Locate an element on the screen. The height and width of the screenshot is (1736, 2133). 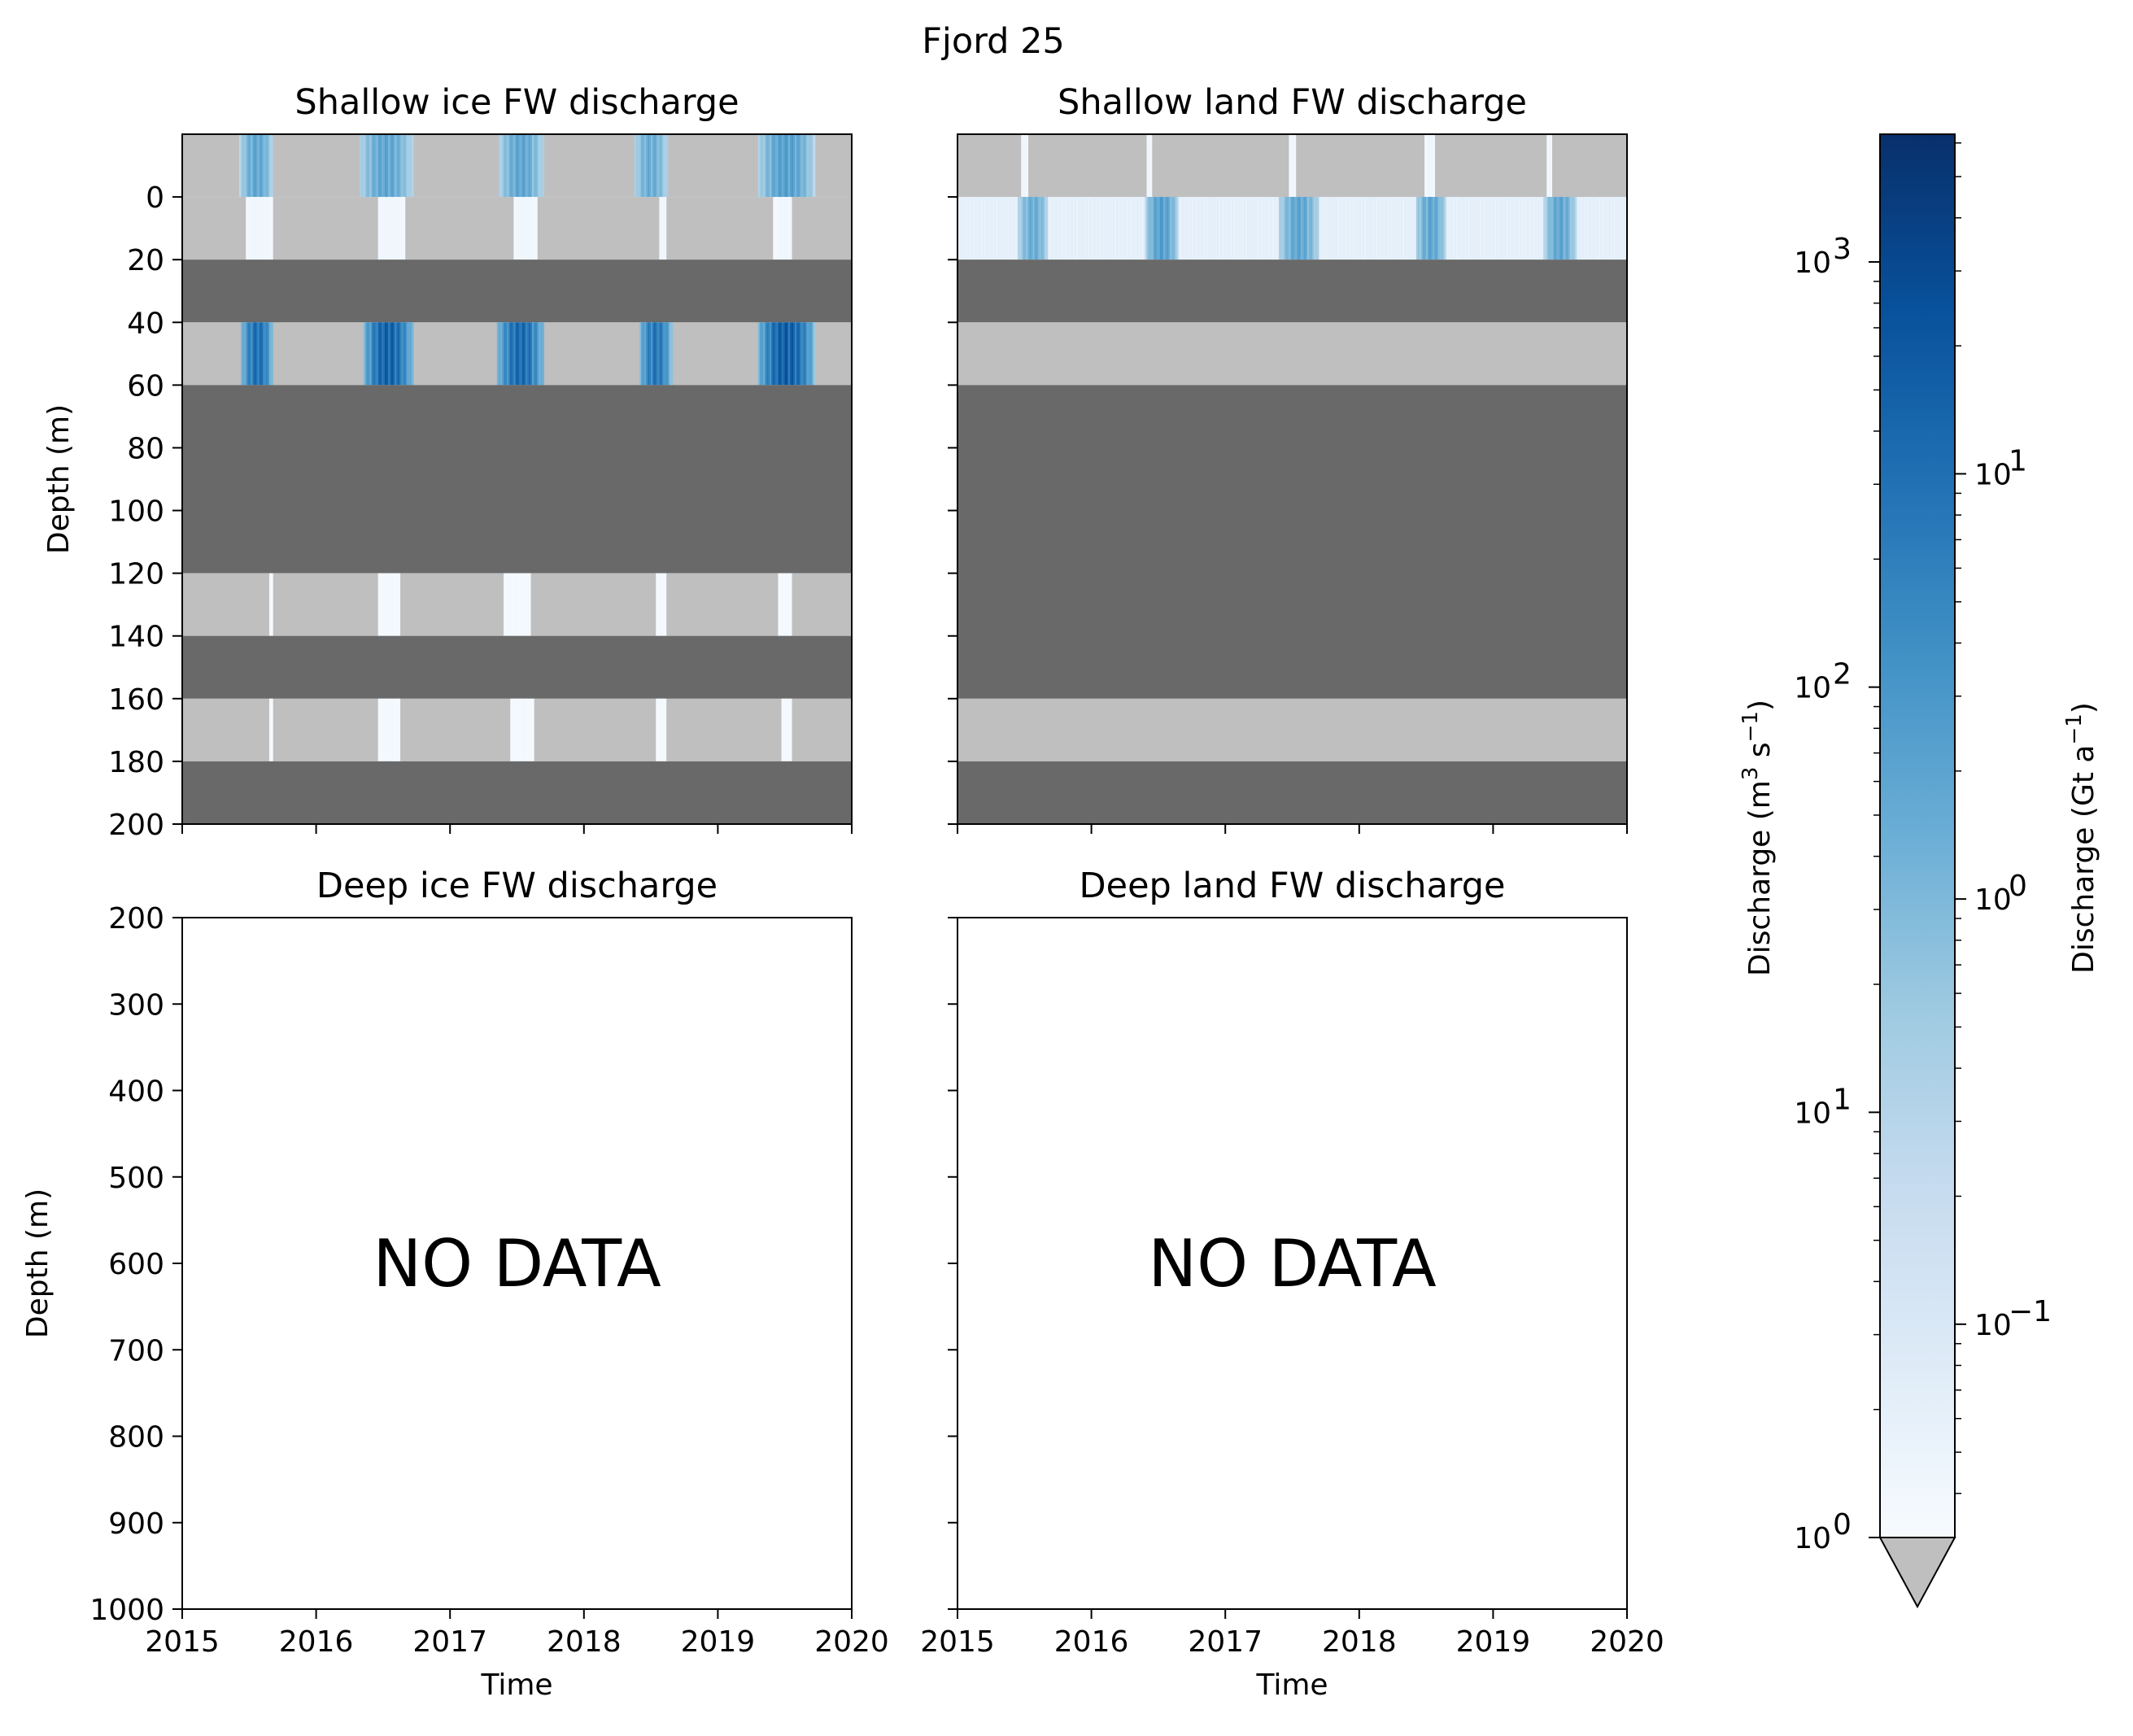
colorbar-left-tick-exponent: 2 is located at coordinates (1842, 674).